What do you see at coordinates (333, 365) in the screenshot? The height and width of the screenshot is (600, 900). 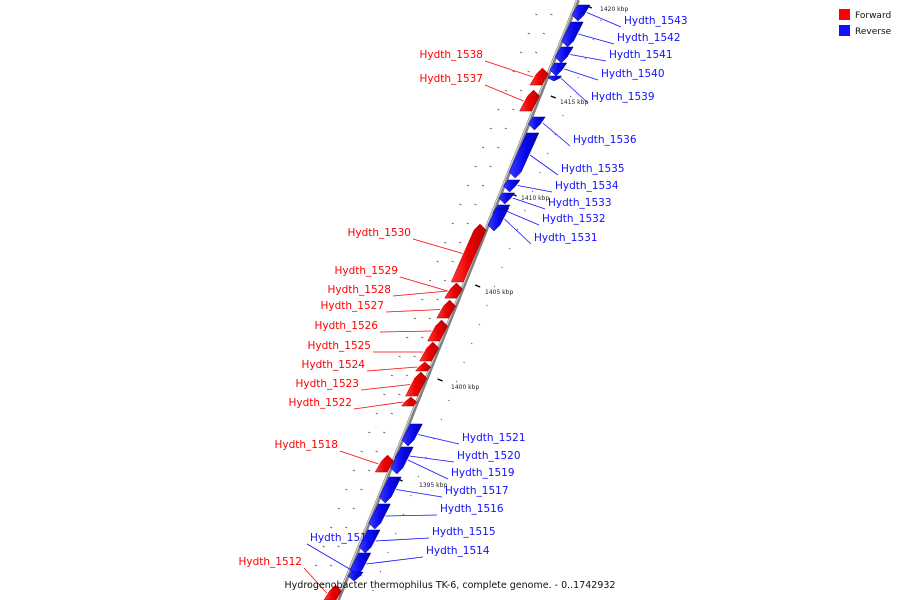 I see `gene-label: Hydth_1524` at bounding box center [333, 365].